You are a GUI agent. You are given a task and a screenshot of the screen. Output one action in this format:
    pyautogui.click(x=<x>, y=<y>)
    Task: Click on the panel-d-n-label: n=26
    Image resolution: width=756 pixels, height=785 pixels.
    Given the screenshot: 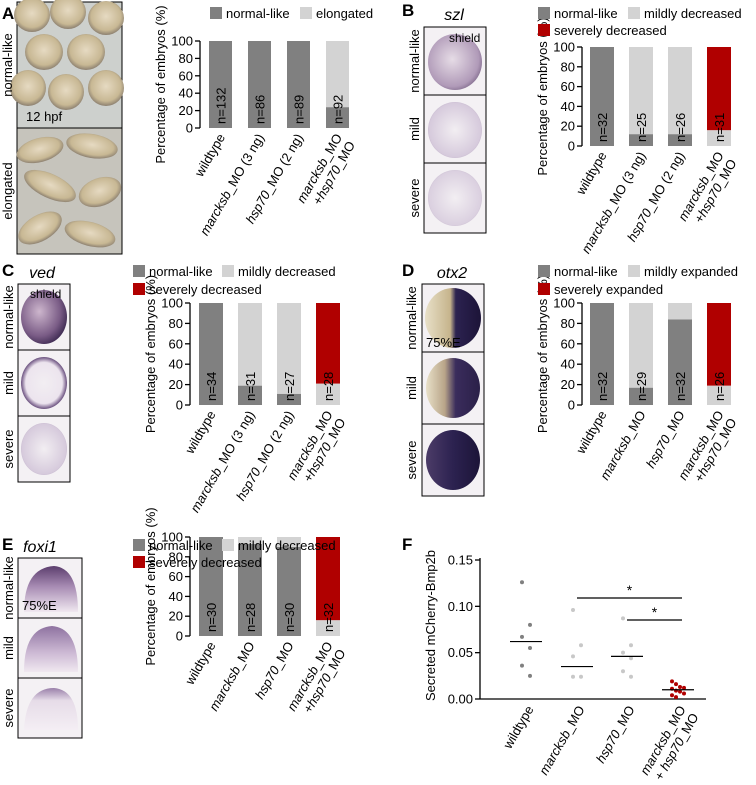 What is the action you would take?
    pyautogui.click(x=719, y=386)
    